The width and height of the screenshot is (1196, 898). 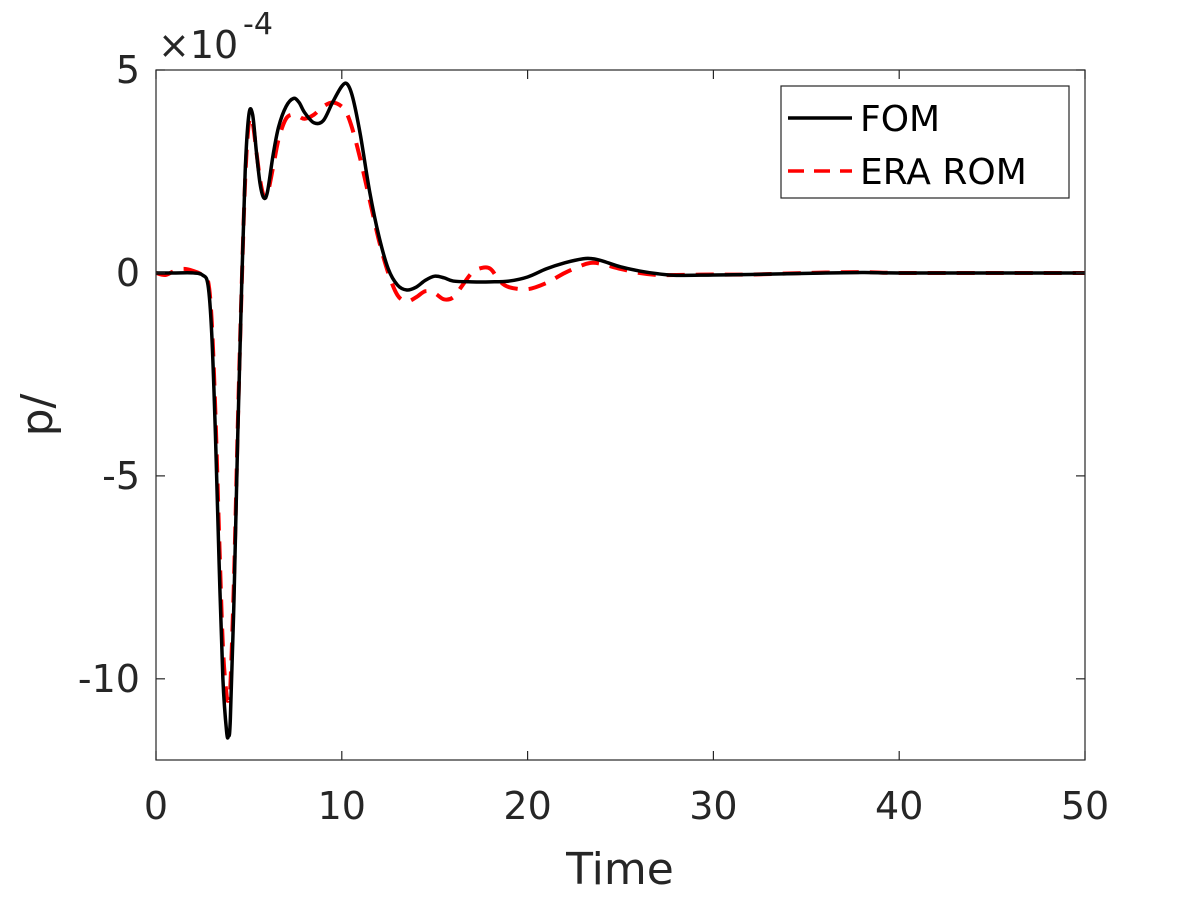 What do you see at coordinates (1085, 806) in the screenshot?
I see `x-tick-label: 50` at bounding box center [1085, 806].